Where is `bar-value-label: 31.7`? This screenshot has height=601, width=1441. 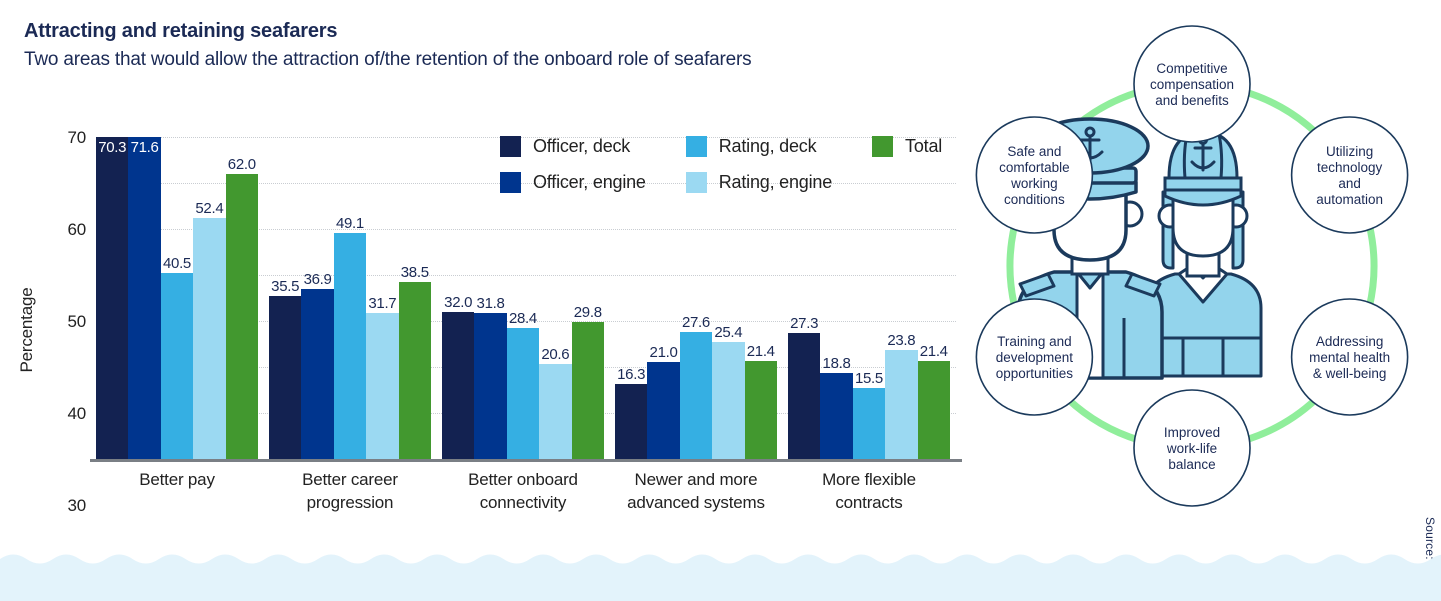
bar-value-label: 31.7 is located at coordinates (382, 304).